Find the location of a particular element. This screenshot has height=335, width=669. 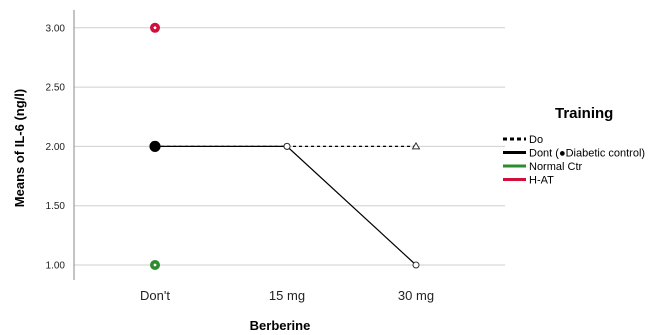

x-tick-label: Don't is located at coordinates (155, 295).